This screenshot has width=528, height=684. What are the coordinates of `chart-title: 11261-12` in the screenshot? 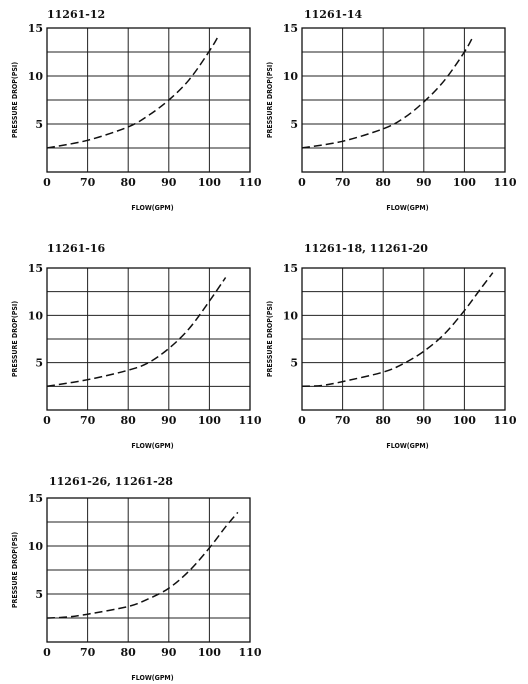 It's located at (76, 14).